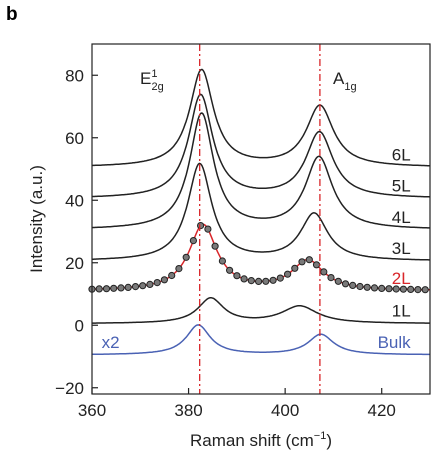  What do you see at coordinates (12, 14) in the screenshot?
I see `panel-label: b` at bounding box center [12, 14].